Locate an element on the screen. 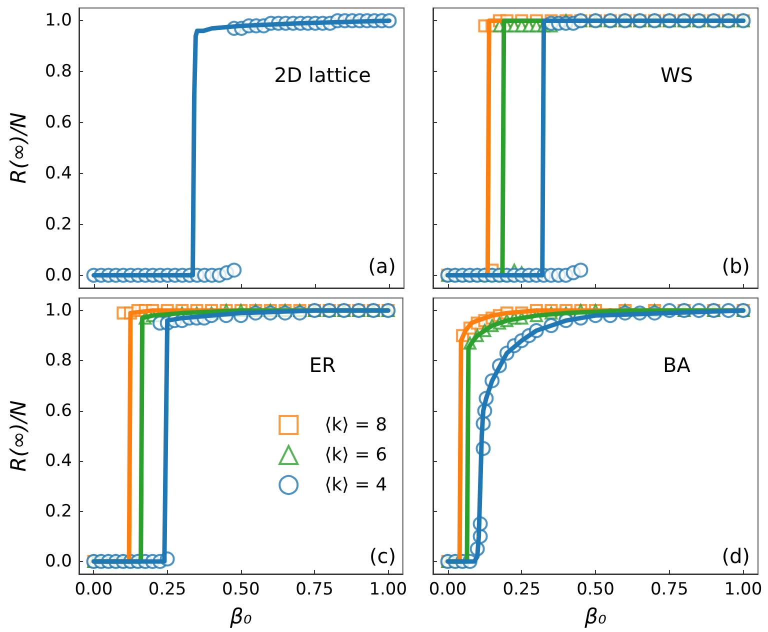 Image resolution: width=768 pixels, height=632 pixels. annotation: (a) is located at coordinates (382, 266).